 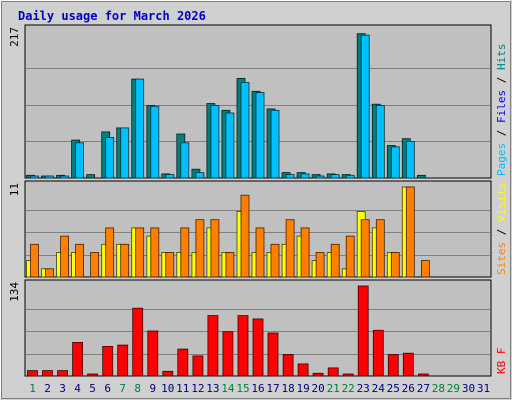 I want to click on x-tick-label: 11, so click(x=182, y=388).